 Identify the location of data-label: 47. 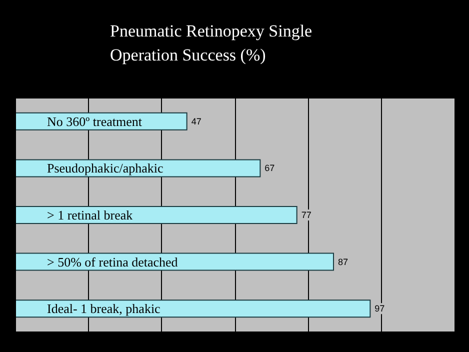
(196, 121).